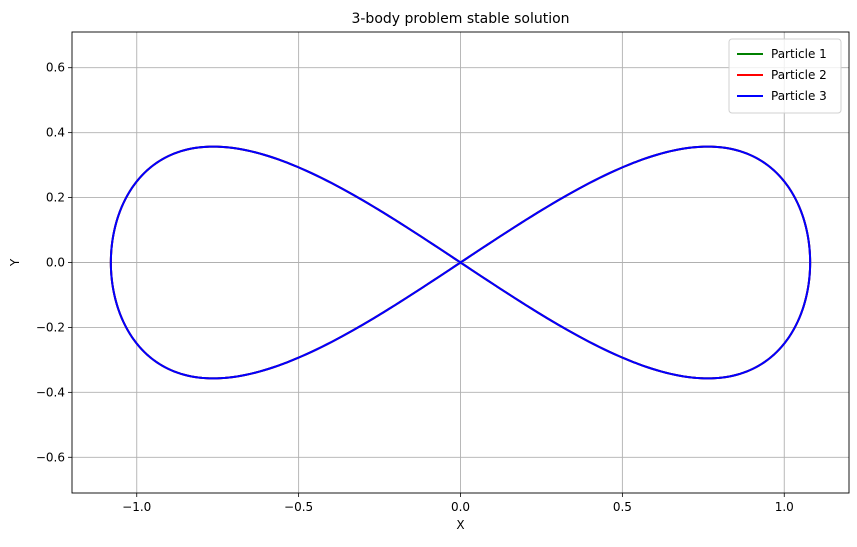 The image size is (857, 547). Describe the element at coordinates (55, 68) in the screenshot. I see `y-tick-label: 0.6` at that location.